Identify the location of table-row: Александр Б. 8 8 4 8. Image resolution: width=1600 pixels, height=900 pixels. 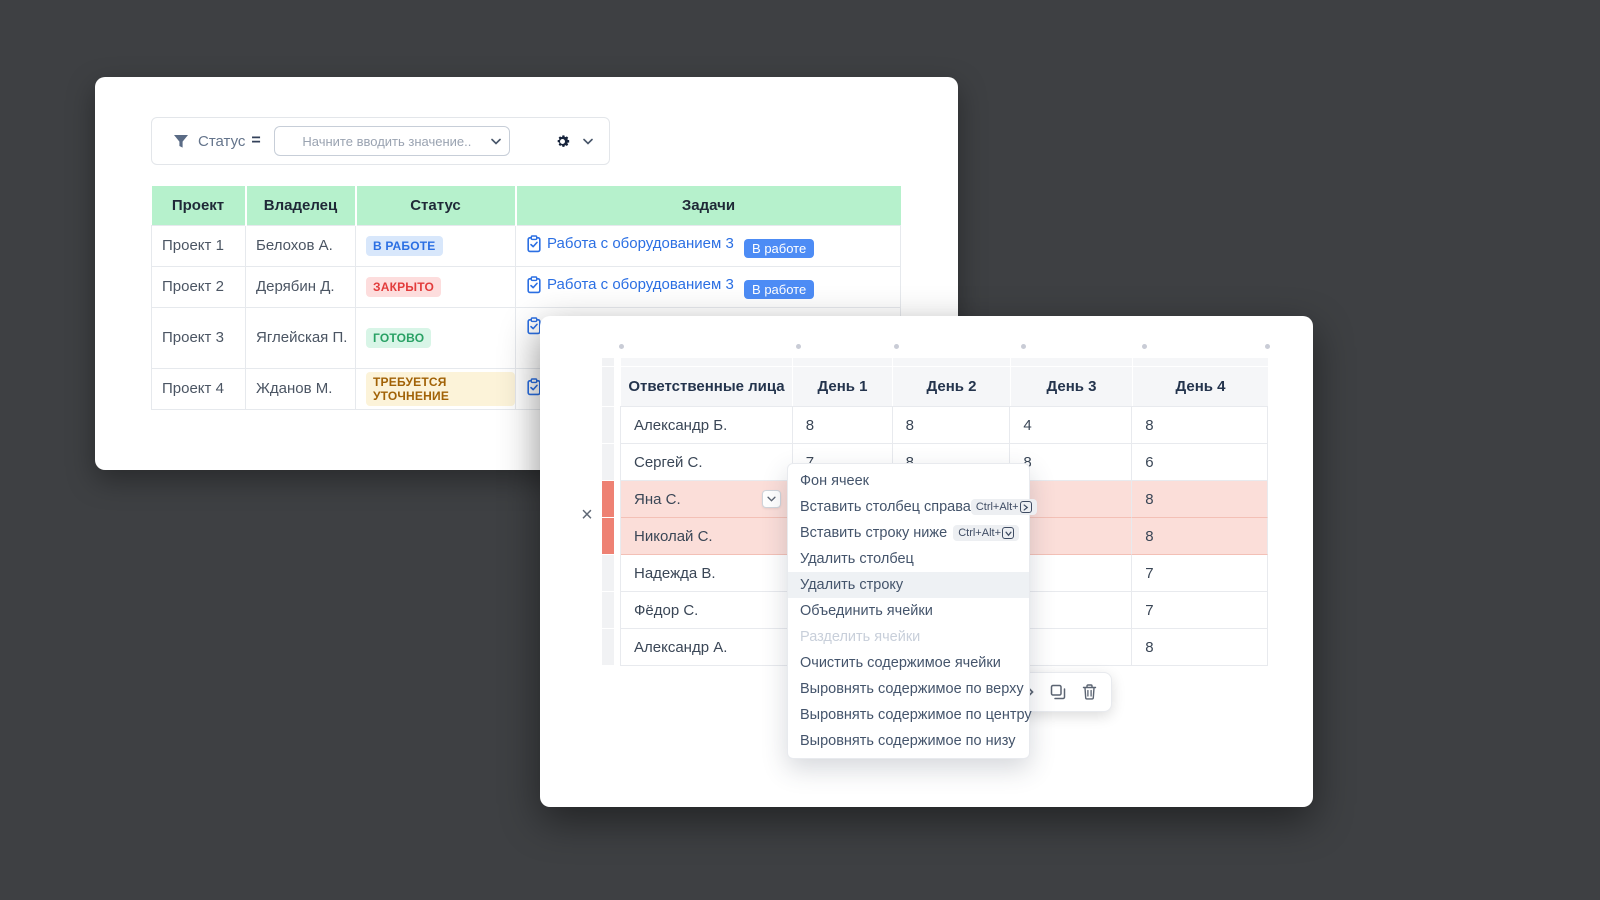
(944, 425).